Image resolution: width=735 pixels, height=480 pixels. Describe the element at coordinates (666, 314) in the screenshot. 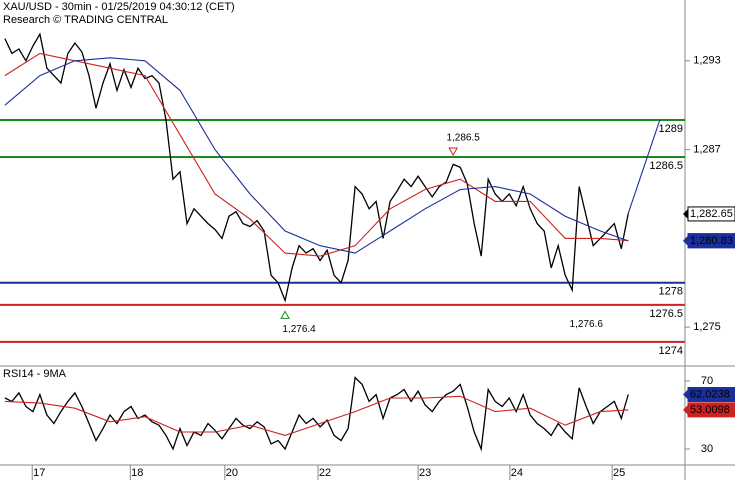

I see `level-label: 1276.5` at that location.